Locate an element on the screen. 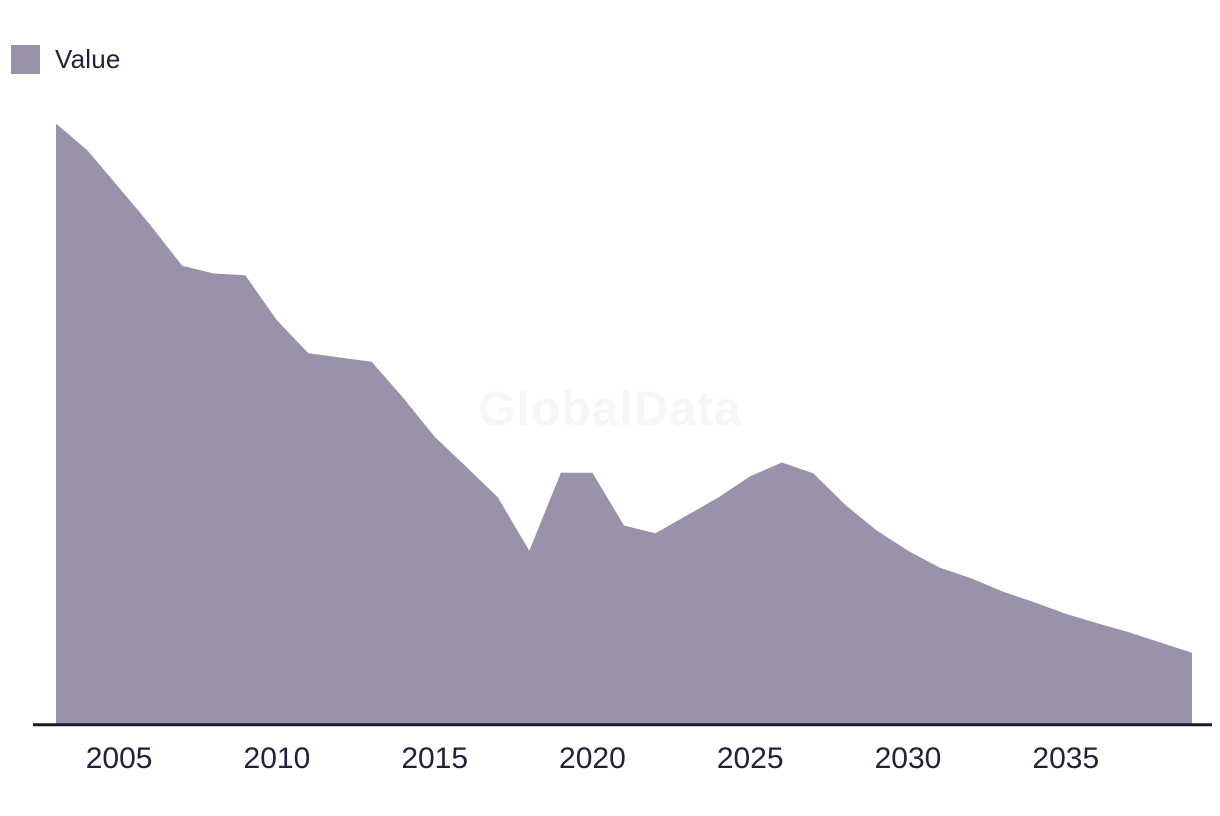 The image size is (1220, 816). x-tick-label-2025: 2025 is located at coordinates (750, 758).